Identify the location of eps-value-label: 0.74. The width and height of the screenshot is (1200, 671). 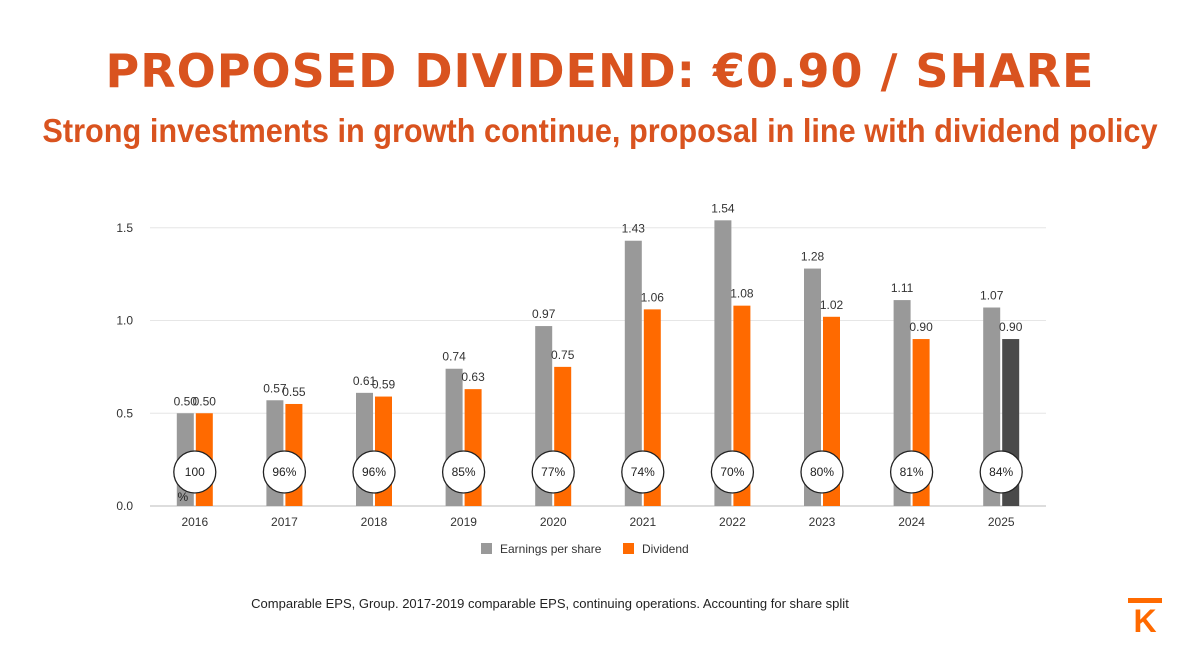
(454, 357).